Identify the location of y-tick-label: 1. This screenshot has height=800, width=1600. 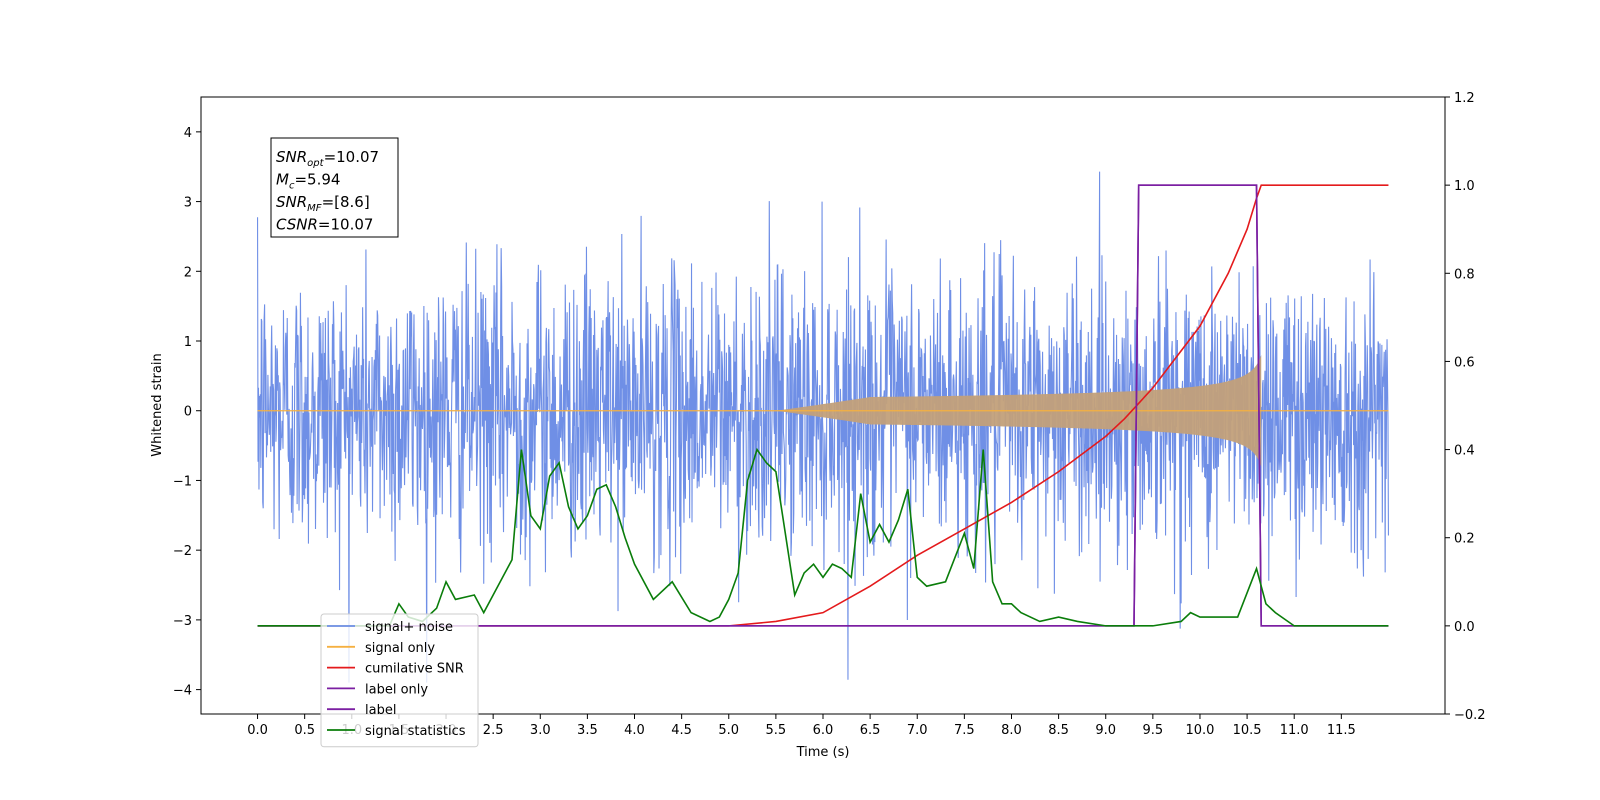
(188, 342).